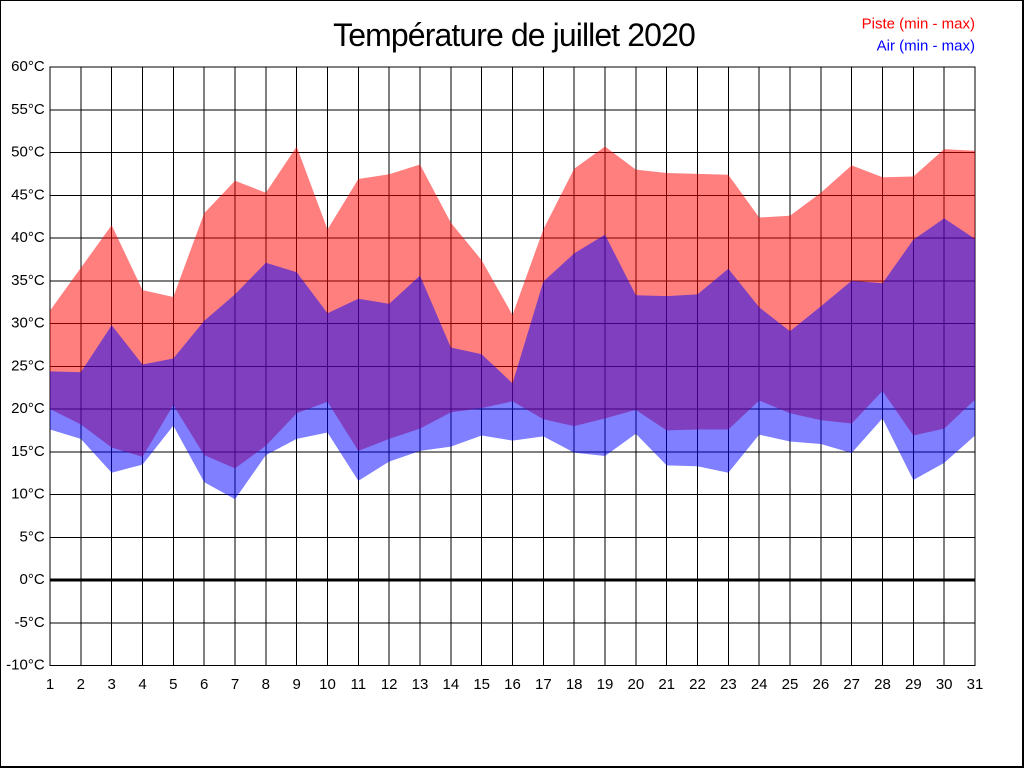  I want to click on svg-text: 16, so click(512, 684).